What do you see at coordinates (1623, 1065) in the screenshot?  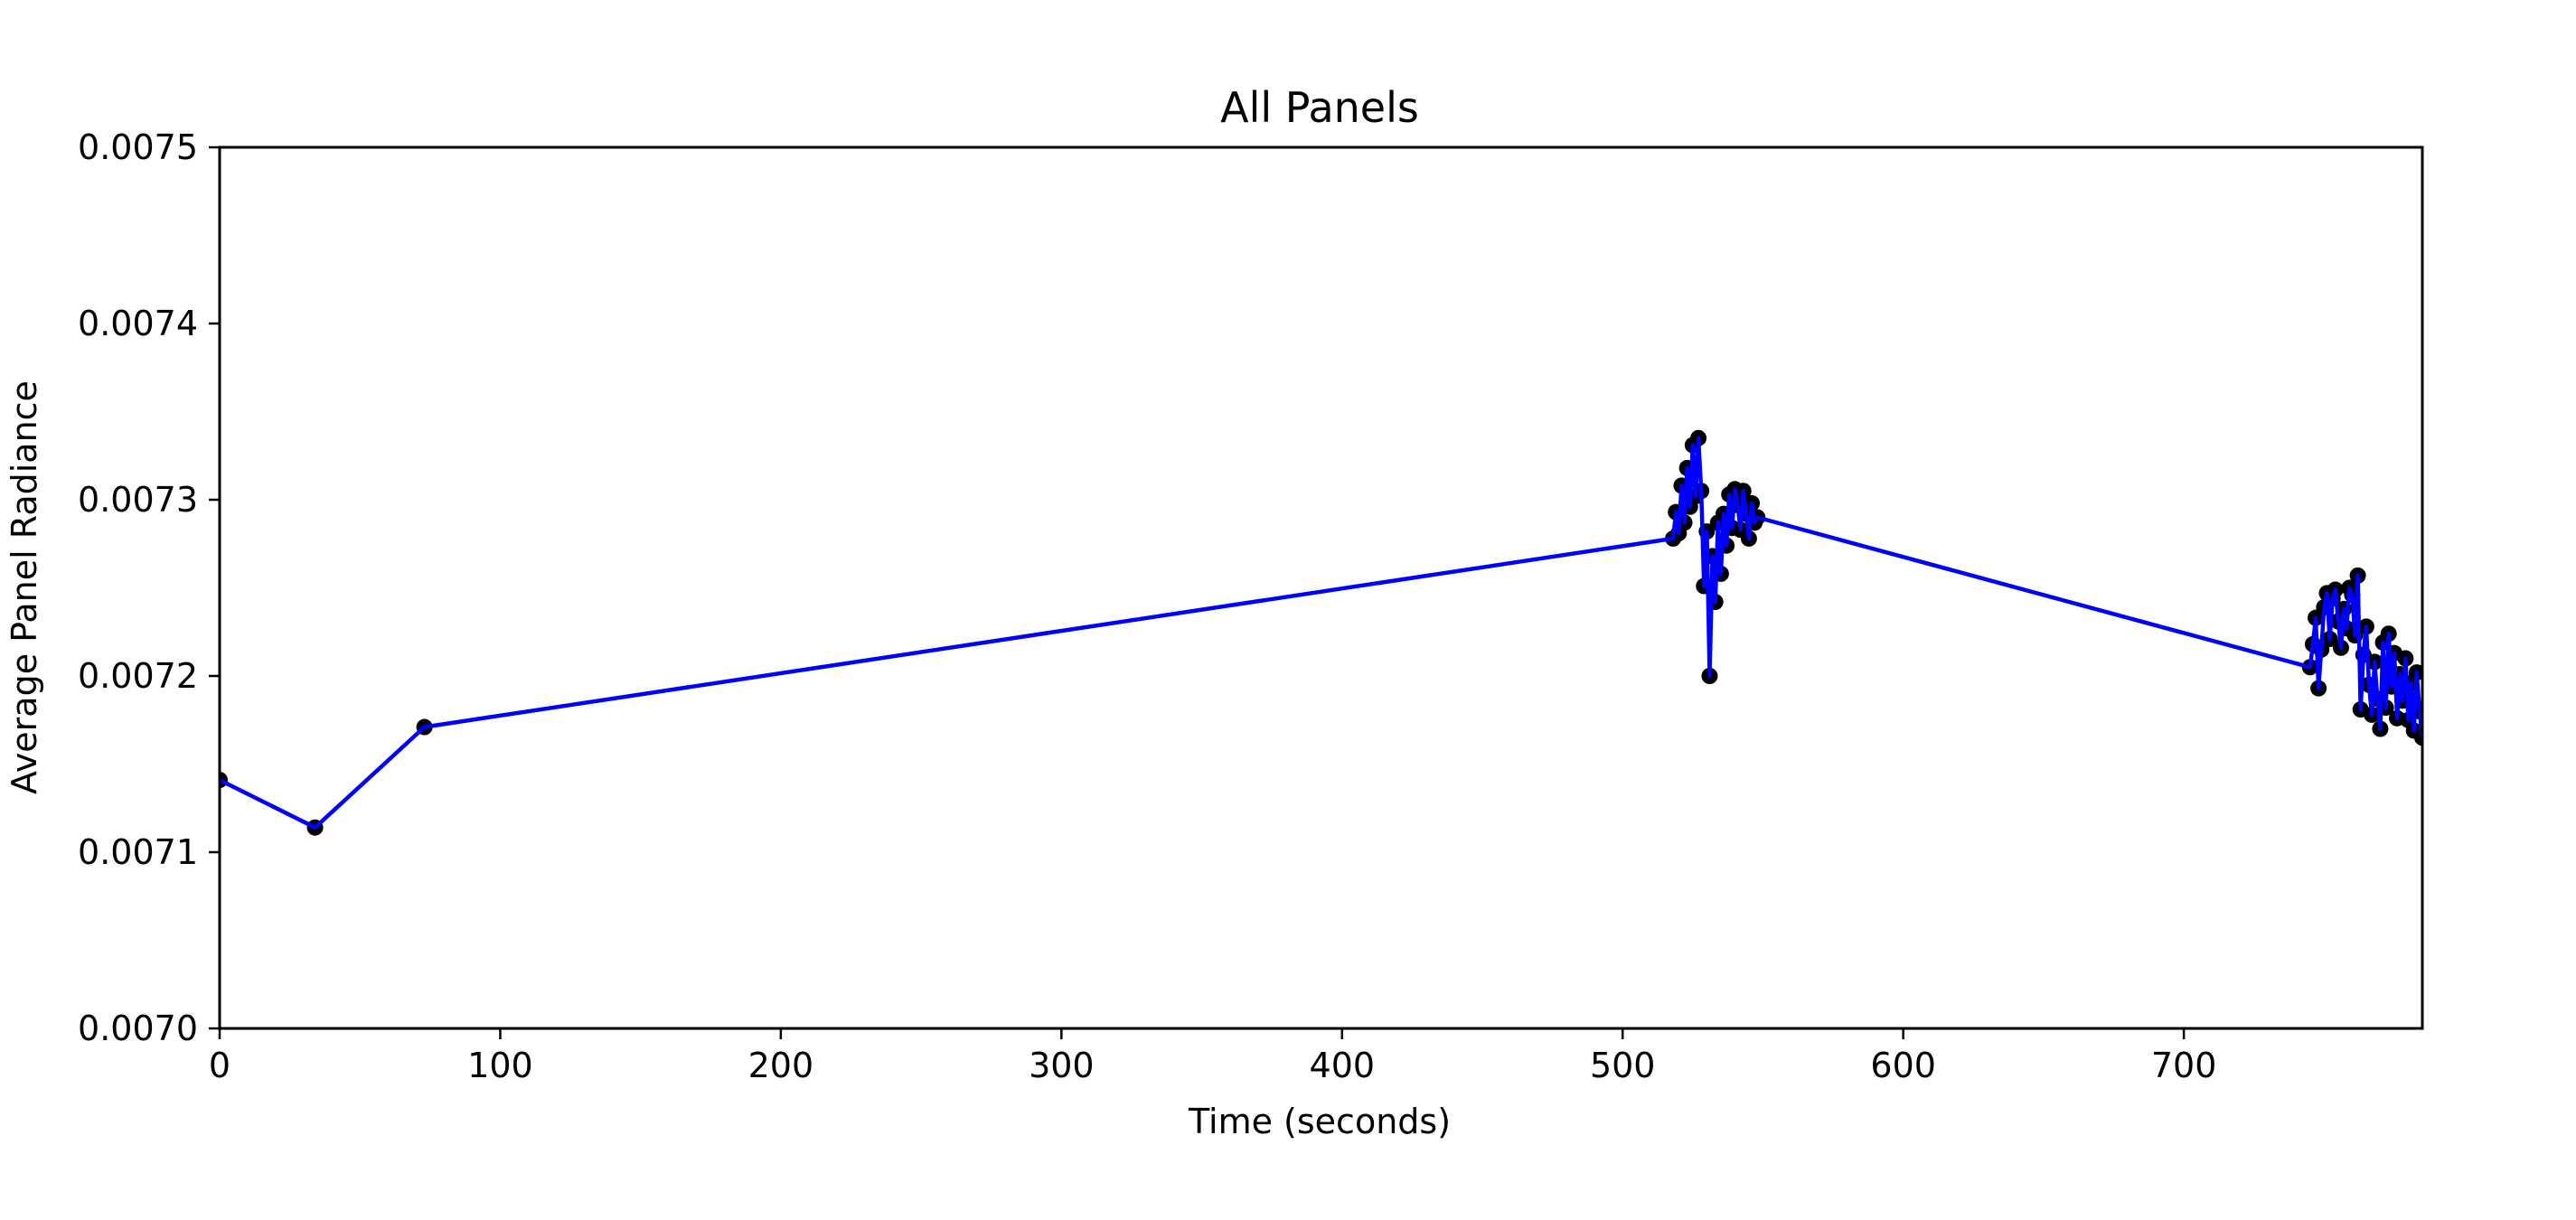 I see `x-tick-label: 500` at bounding box center [1623, 1065].